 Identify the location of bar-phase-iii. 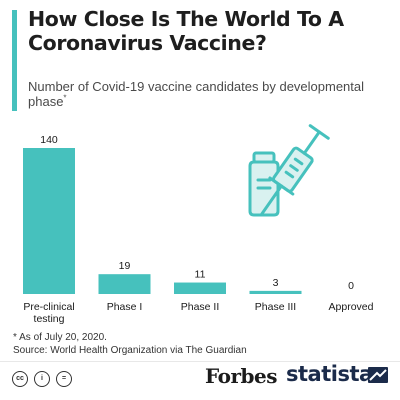
(275, 292).